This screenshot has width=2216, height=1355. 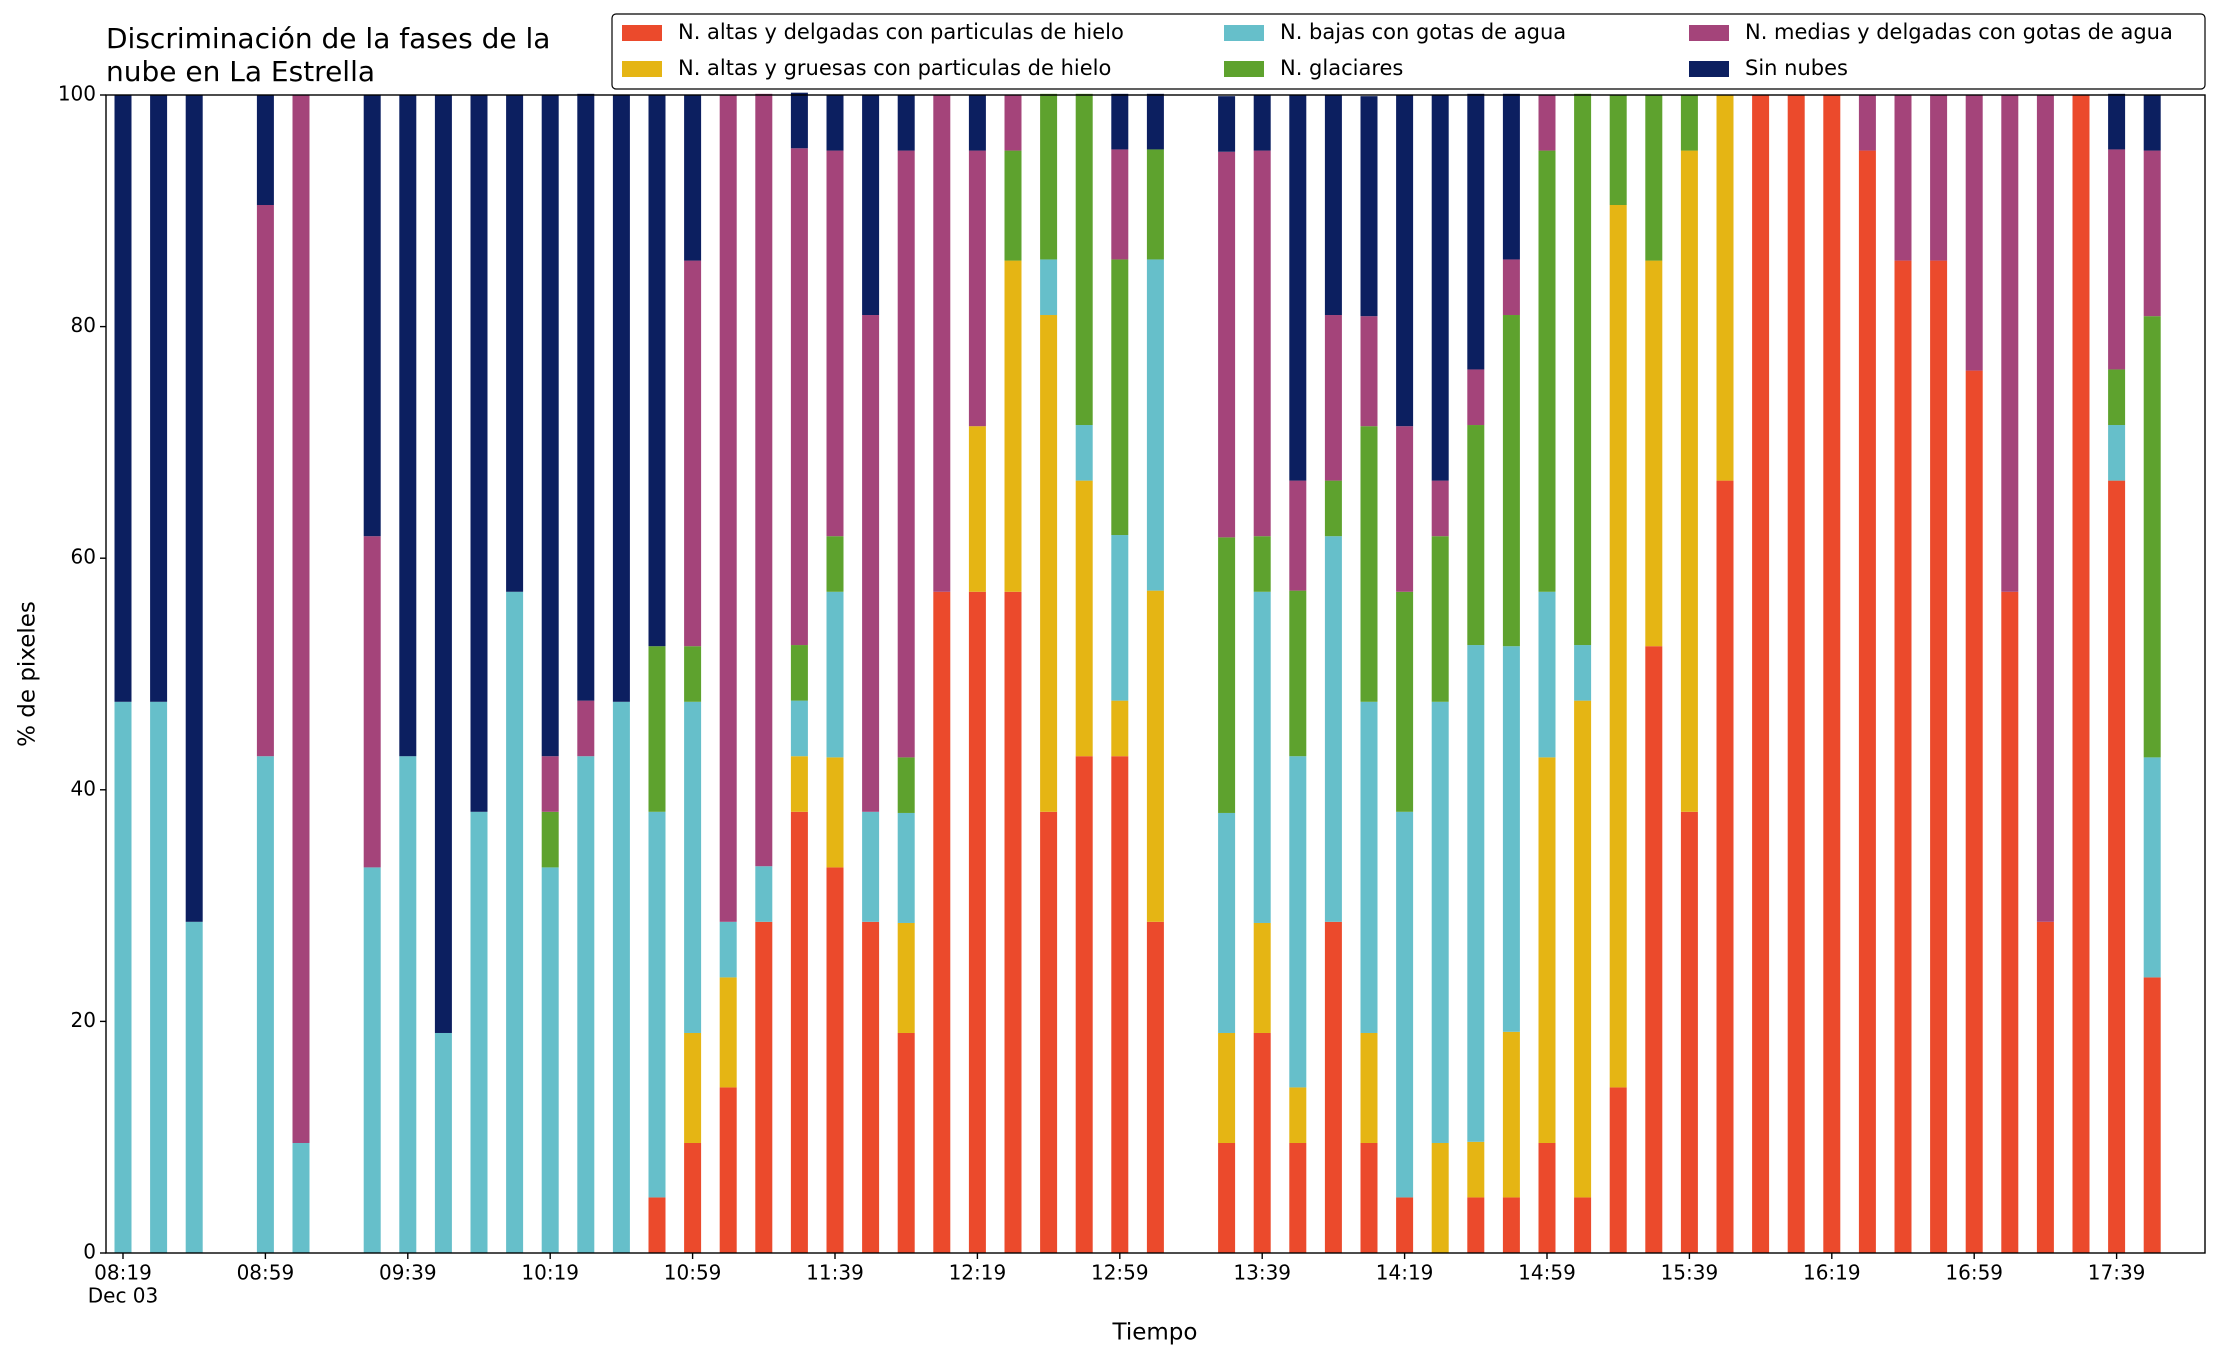 What do you see at coordinates (693, 1273) in the screenshot?
I see `x-tick-label: 10:59` at bounding box center [693, 1273].